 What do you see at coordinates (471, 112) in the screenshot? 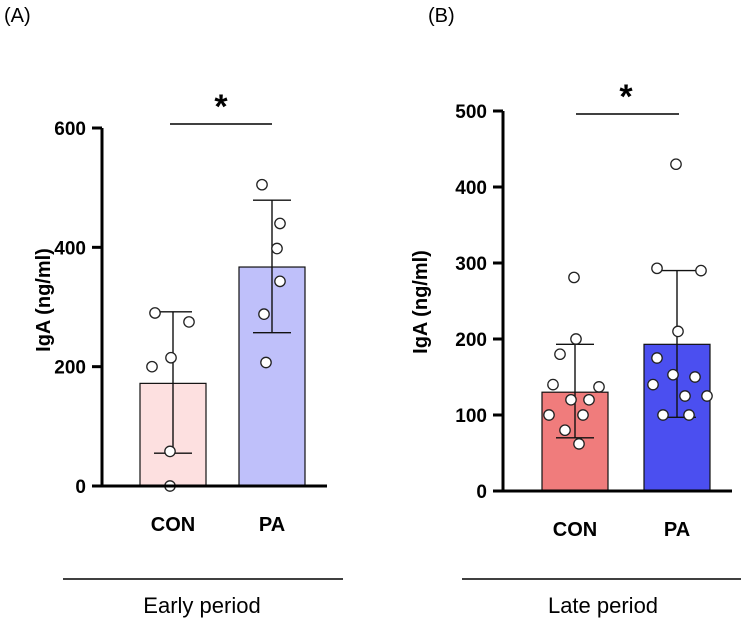
I see `y-tick-label: 500` at bounding box center [471, 112].